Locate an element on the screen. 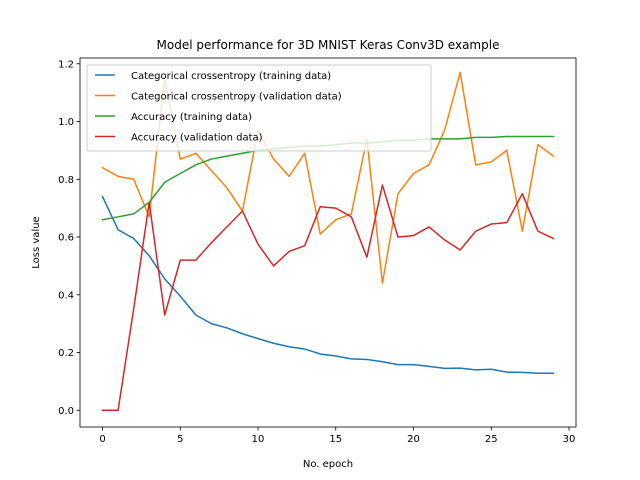 This screenshot has width=640, height=480. x-tick-label: 10 is located at coordinates (258, 439).